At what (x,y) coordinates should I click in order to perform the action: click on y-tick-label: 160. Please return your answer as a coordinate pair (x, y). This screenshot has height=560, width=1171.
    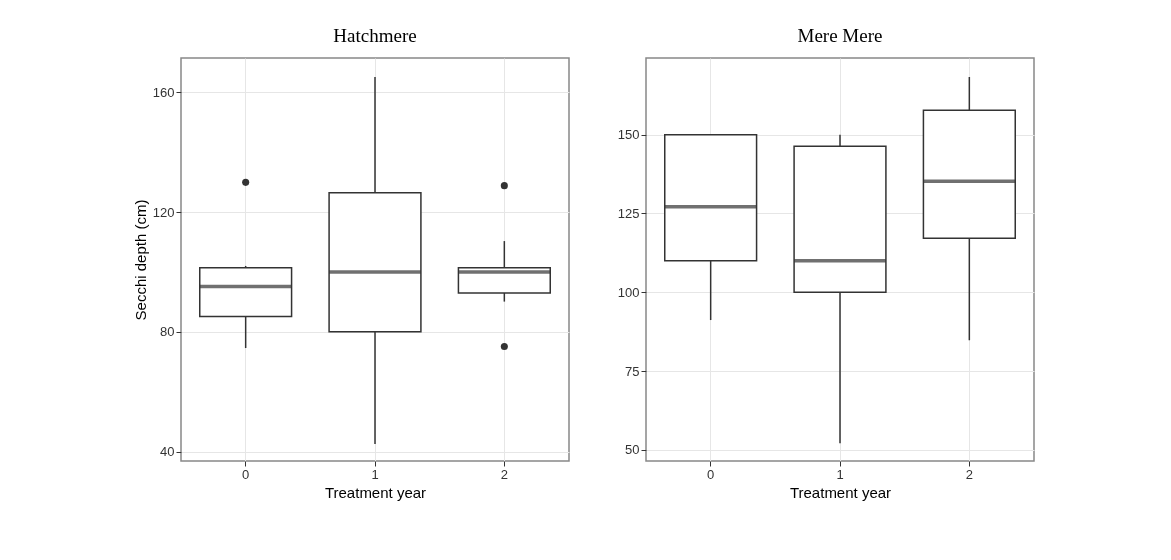
    Looking at the image, I should click on (163, 92).